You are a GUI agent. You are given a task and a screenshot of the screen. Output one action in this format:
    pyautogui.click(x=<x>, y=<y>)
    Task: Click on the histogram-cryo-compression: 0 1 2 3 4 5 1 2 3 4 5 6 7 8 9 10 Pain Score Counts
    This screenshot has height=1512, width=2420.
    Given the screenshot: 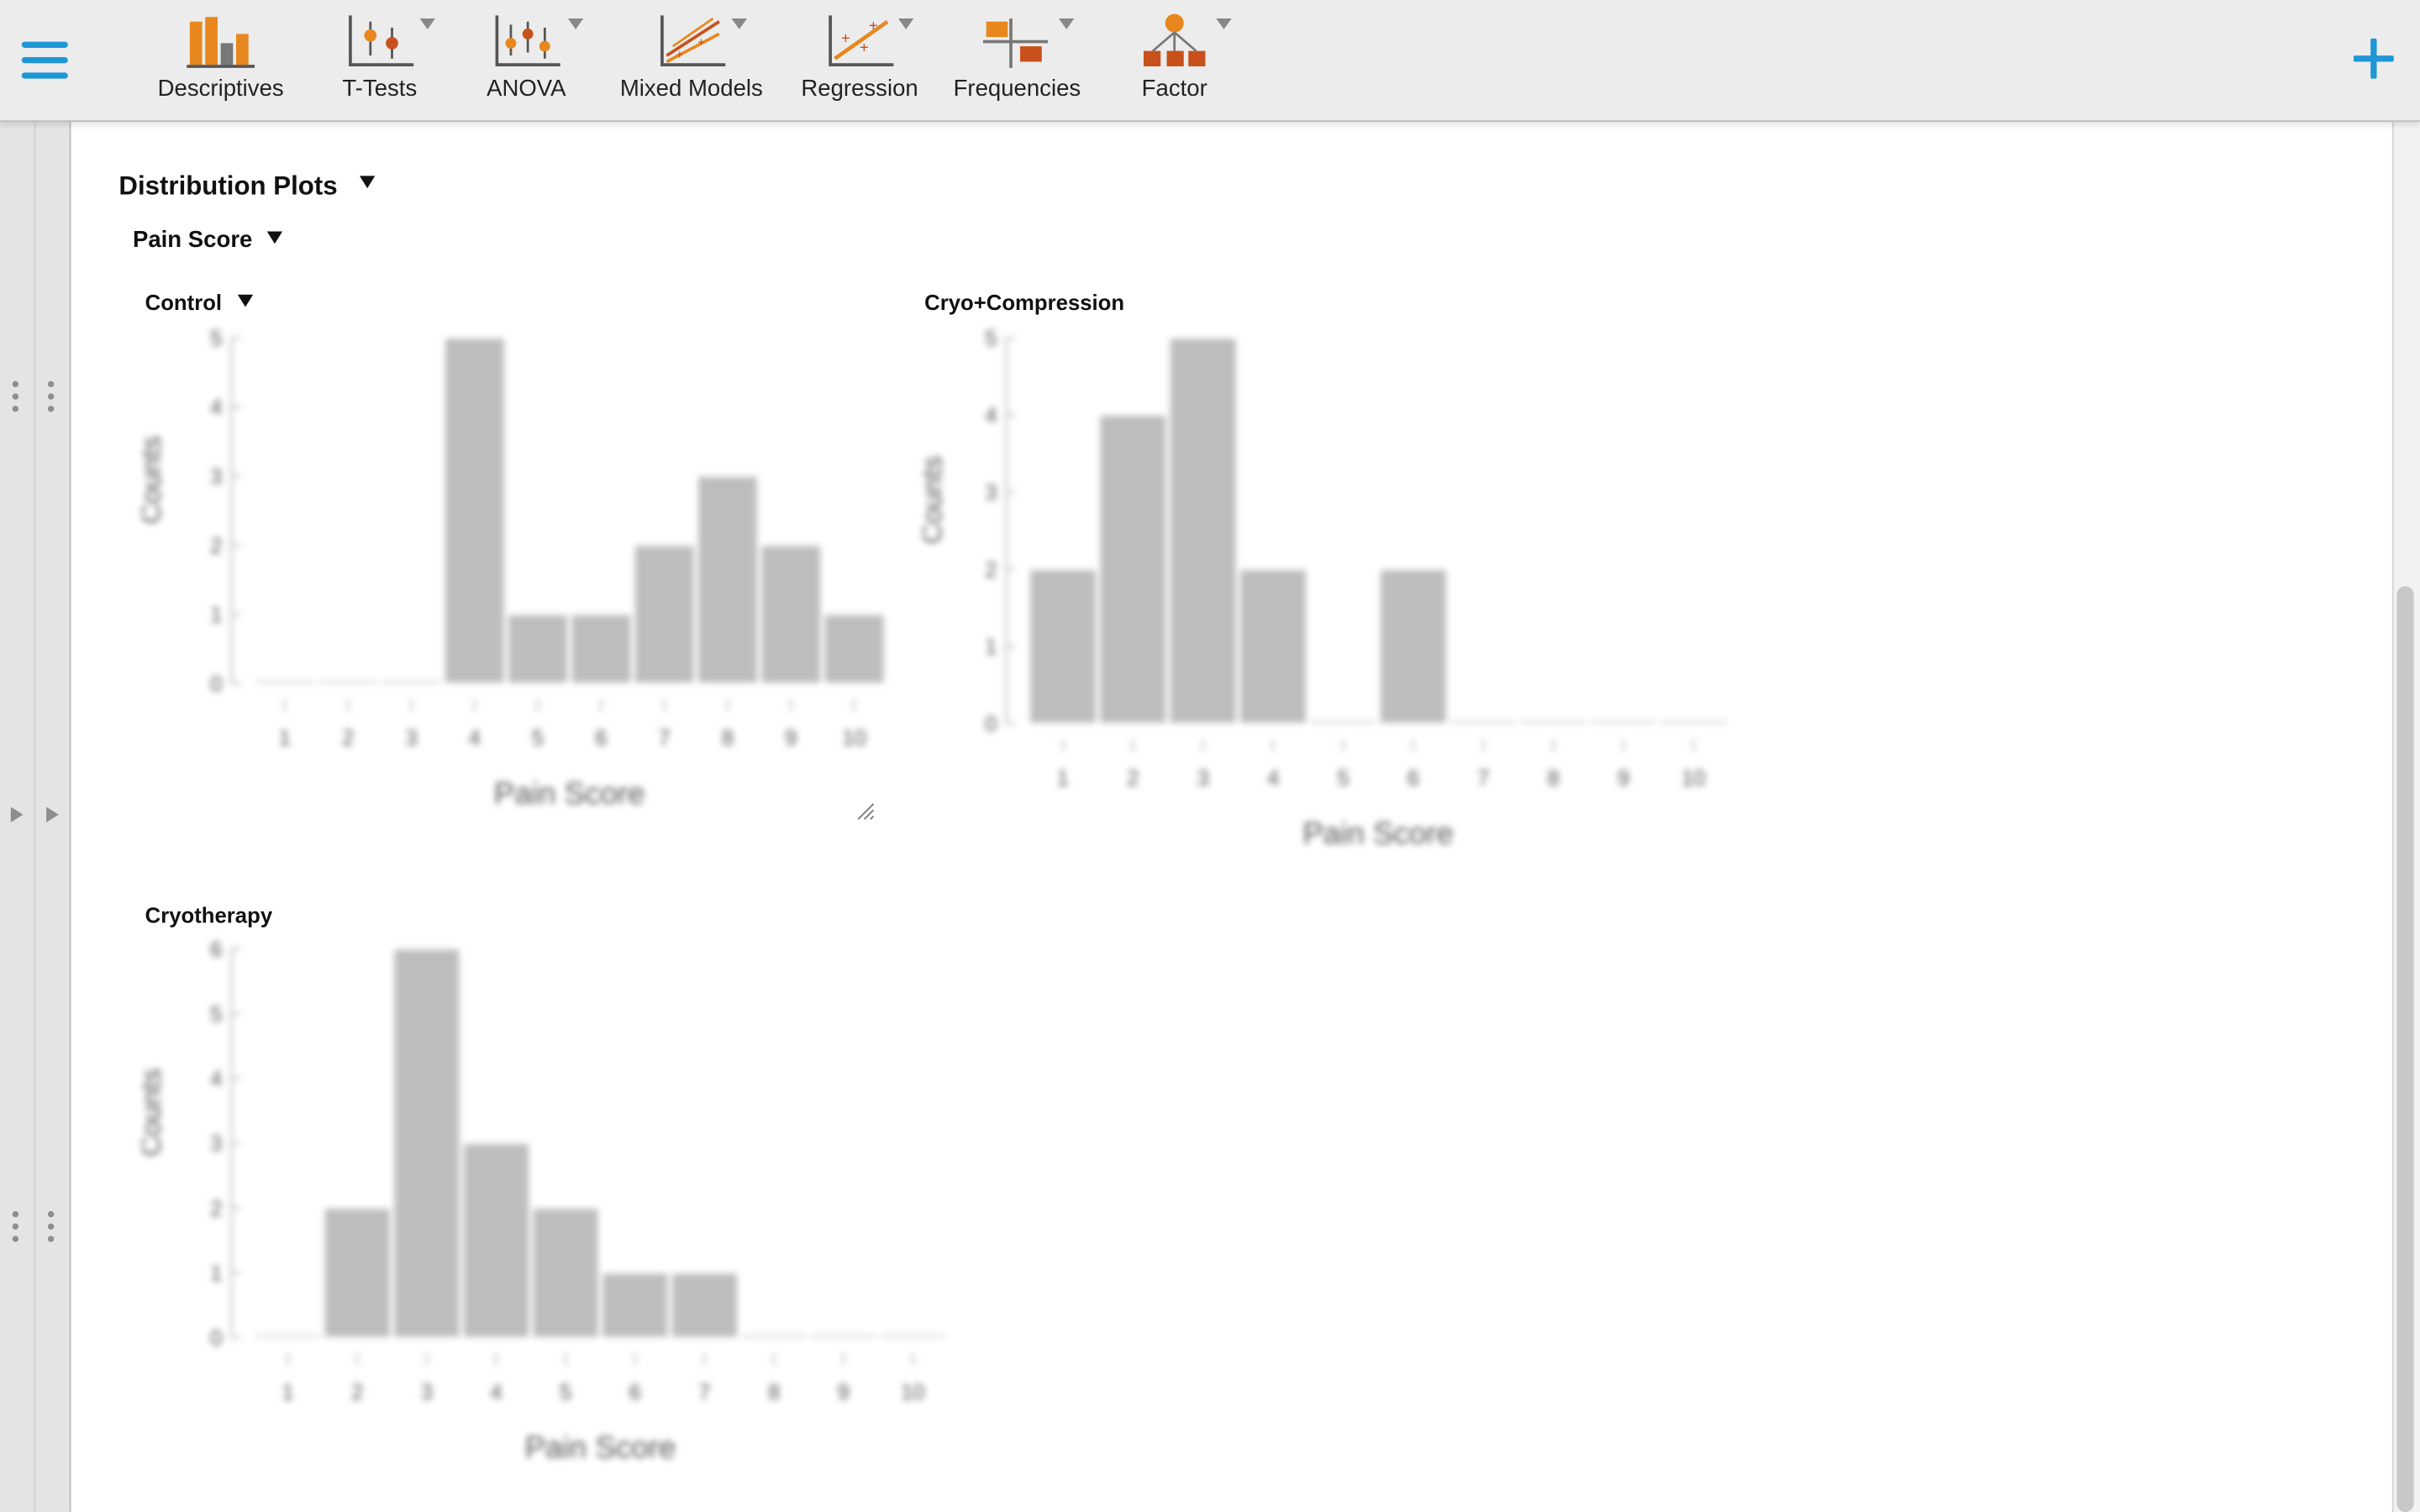 What is the action you would take?
    pyautogui.click(x=1322, y=589)
    